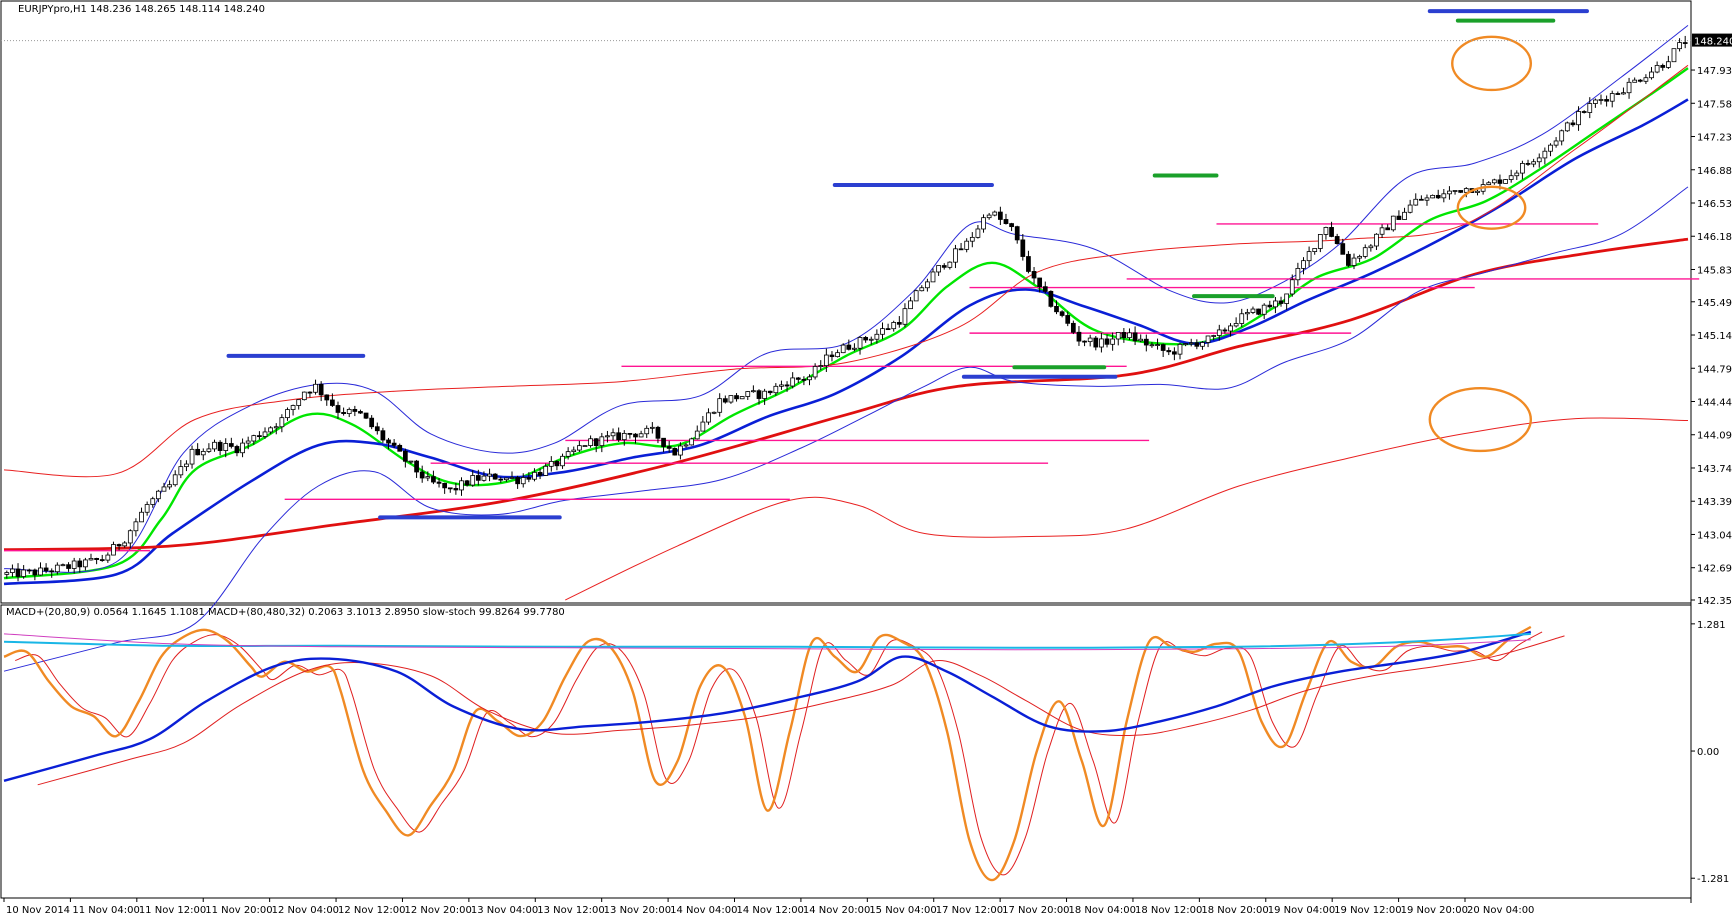  I want to click on price-tick-label: 142.350, so click(1714, 601).